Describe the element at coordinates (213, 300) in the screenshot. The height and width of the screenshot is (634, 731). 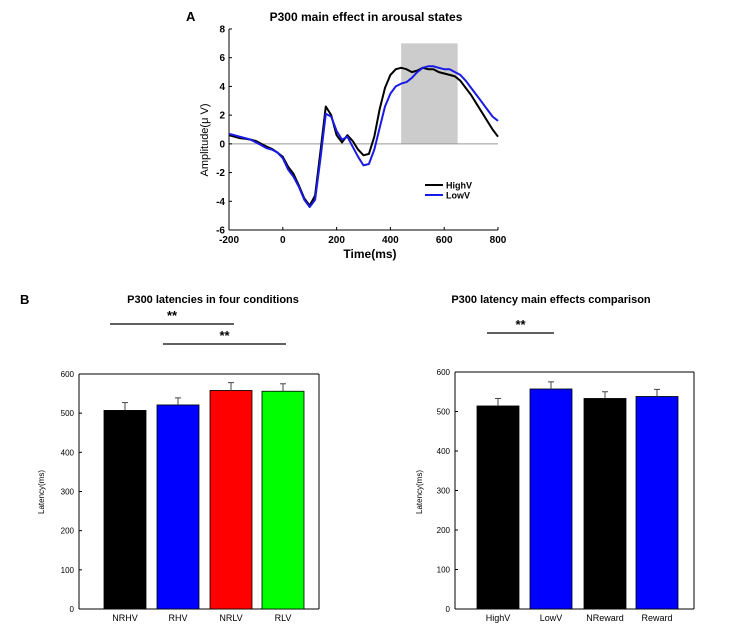
I see `bar-chart-1-title: P300 latencies in four conditions` at that location.